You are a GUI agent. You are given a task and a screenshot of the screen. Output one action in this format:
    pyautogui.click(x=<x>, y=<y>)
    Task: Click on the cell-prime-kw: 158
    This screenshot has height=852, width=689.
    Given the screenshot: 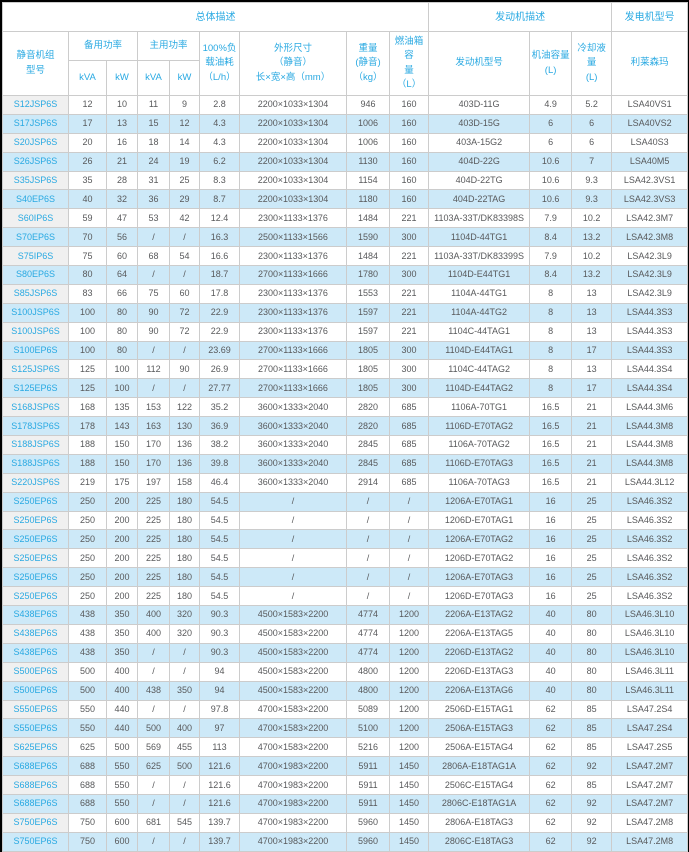 What is the action you would take?
    pyautogui.click(x=184, y=482)
    